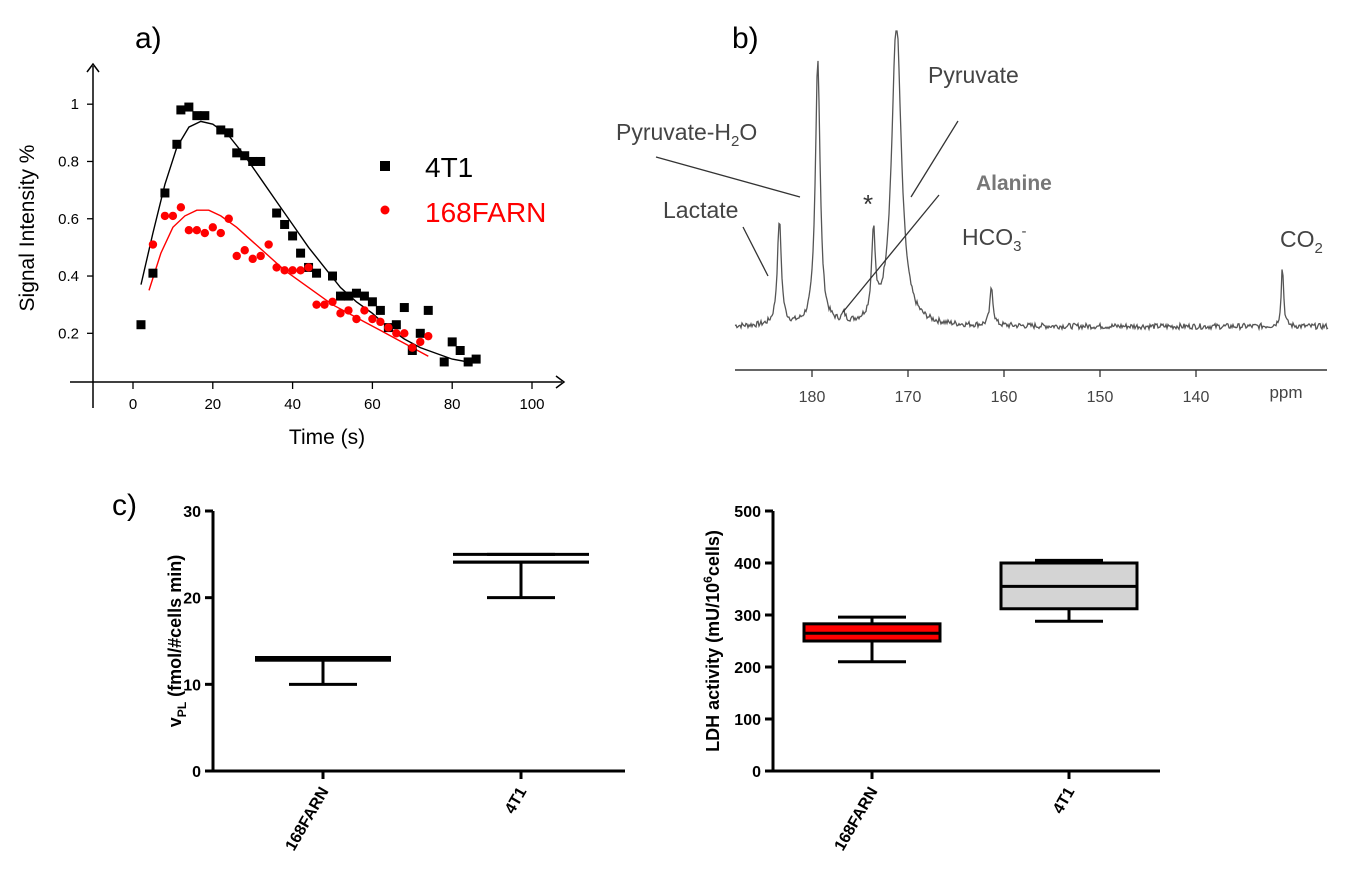 The image size is (1347, 876). What do you see at coordinates (1285, 392) in the screenshot?
I see `panel-b-xlabel: ppm` at bounding box center [1285, 392].